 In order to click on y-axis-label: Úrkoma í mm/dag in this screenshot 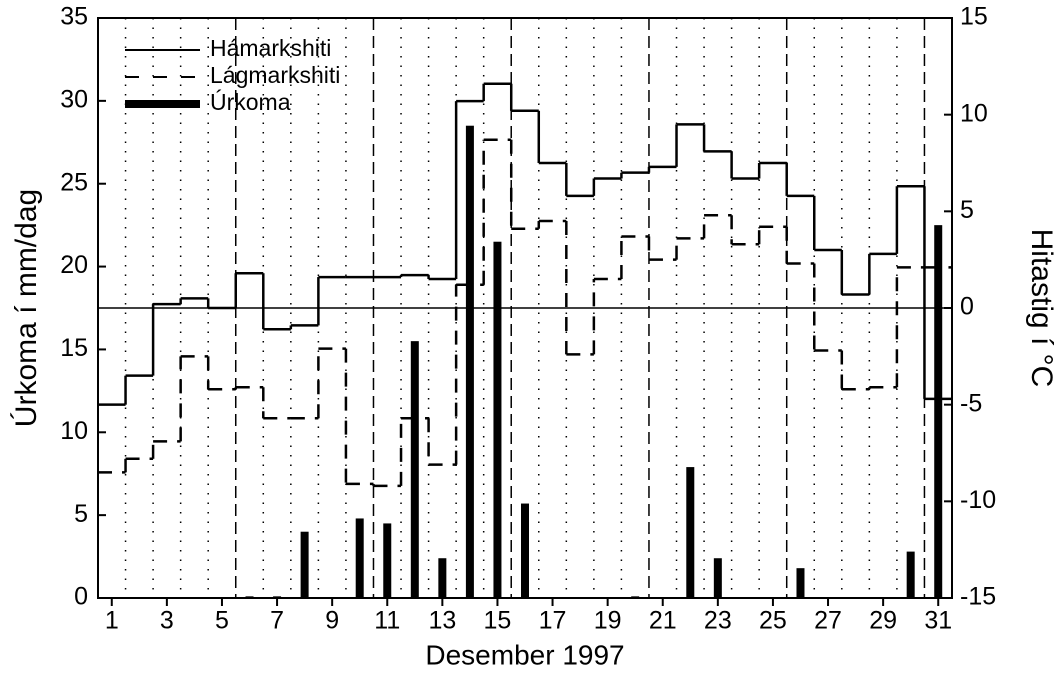, I will do `click(26, 308)`.